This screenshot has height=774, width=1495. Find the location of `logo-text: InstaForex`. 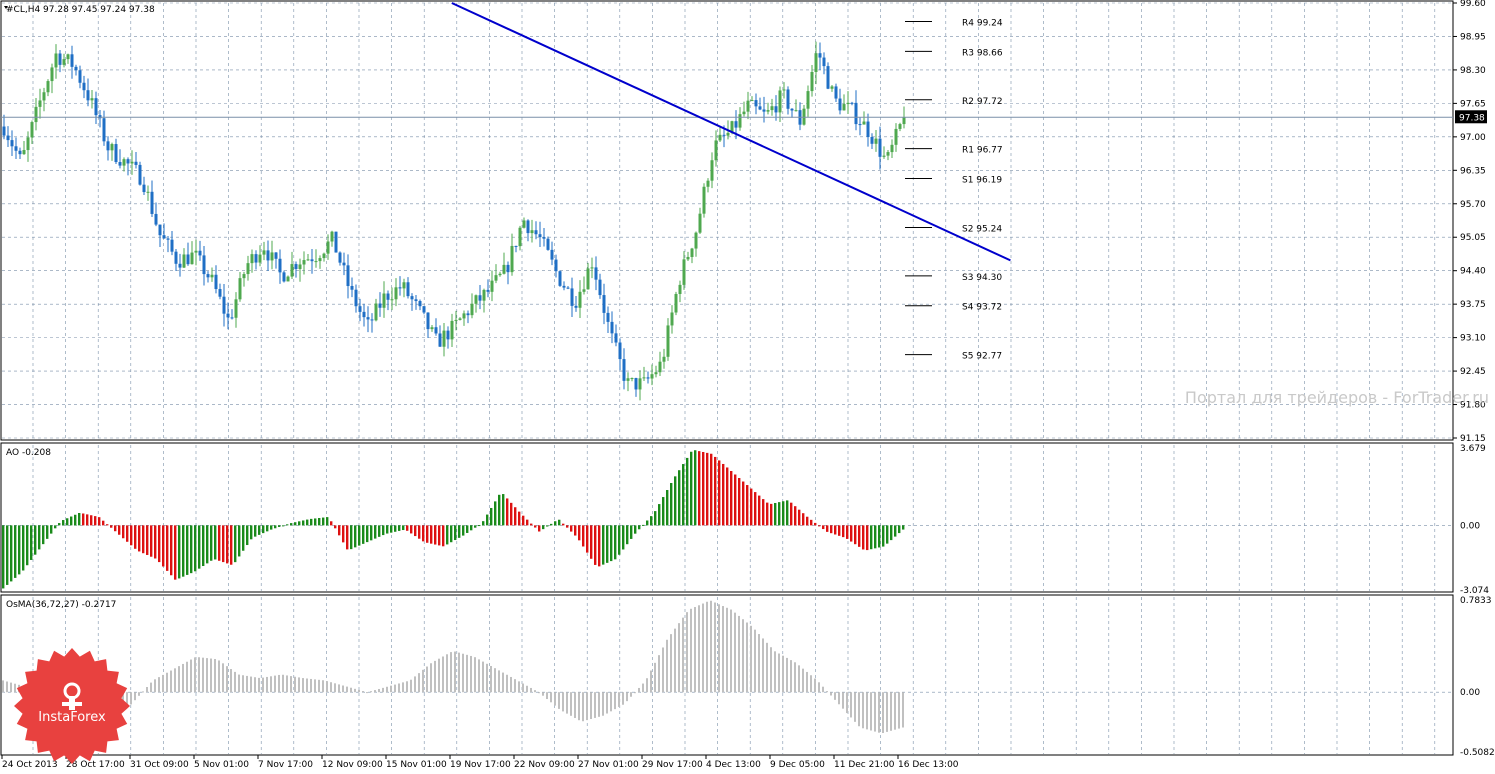

logo-text: InstaForex is located at coordinates (72, 717).